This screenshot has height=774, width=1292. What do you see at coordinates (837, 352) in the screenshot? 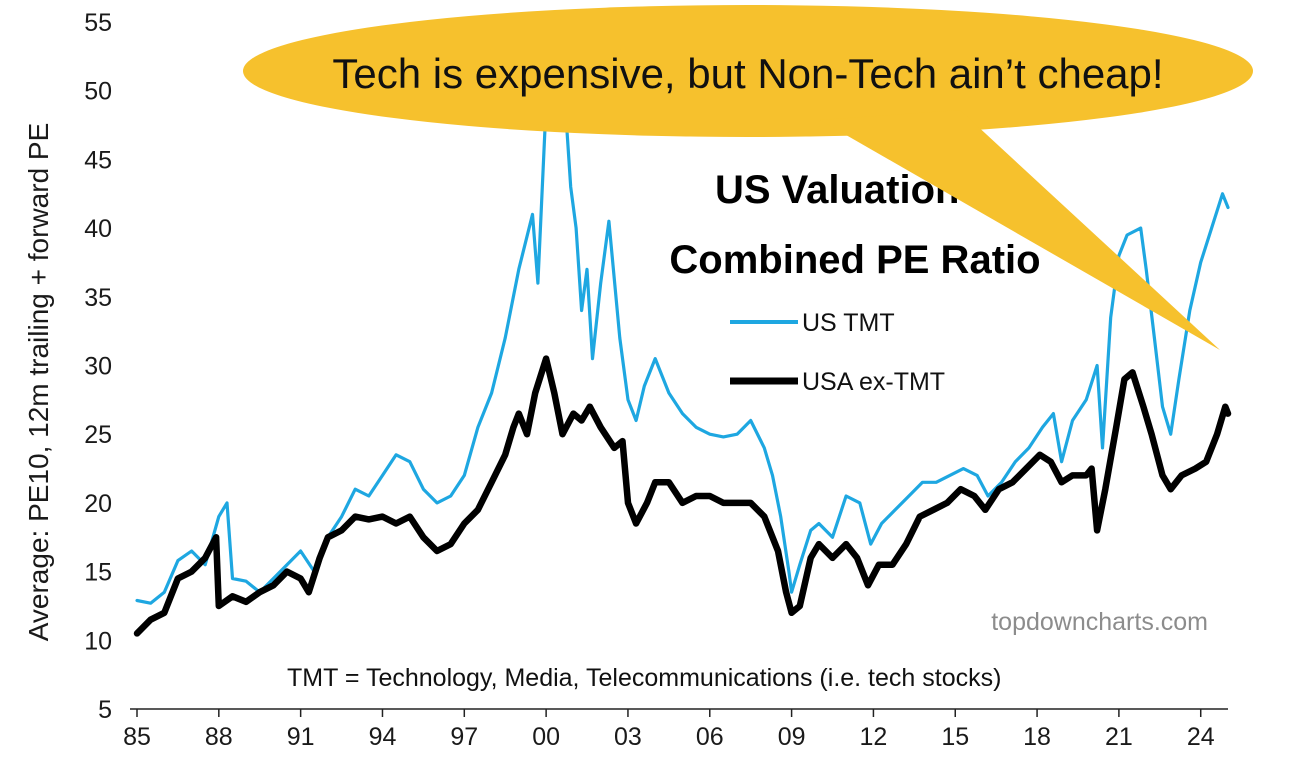
I see `legend: US TMT USA ex-TMT` at bounding box center [837, 352].